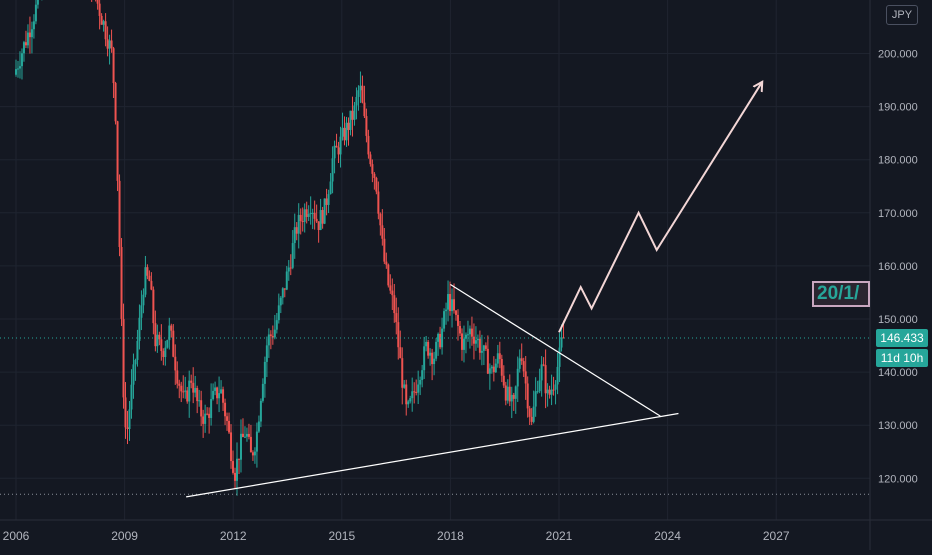  What do you see at coordinates (902, 357) in the screenshot?
I see `bar-countdown-badge: 11d 10h` at bounding box center [902, 357].